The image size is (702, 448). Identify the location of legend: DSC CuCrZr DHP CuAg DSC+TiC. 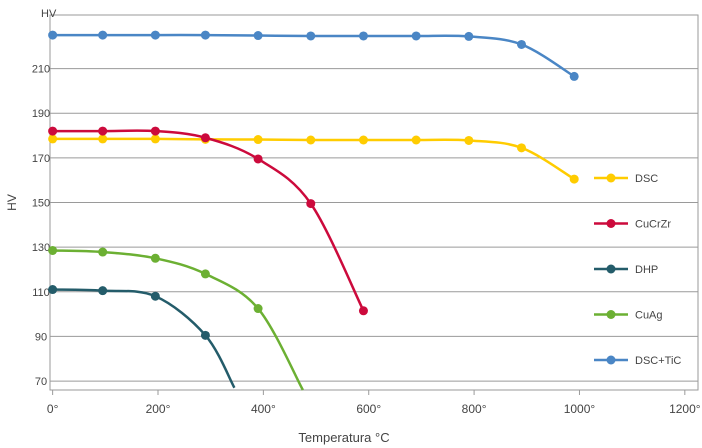
(637, 270).